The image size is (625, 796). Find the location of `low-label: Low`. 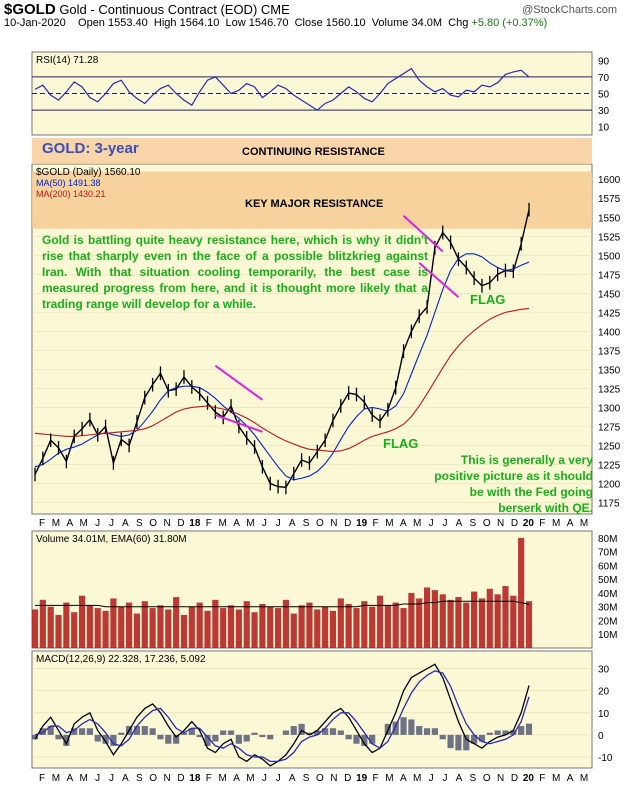

low-label: Low is located at coordinates (235, 23).